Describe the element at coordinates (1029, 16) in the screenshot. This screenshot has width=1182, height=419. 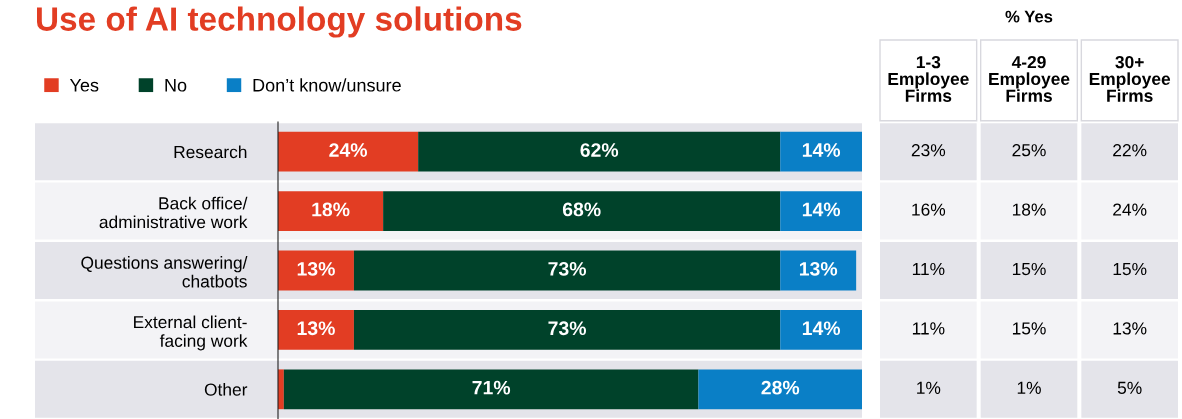
I see `text: % Yes` at that location.